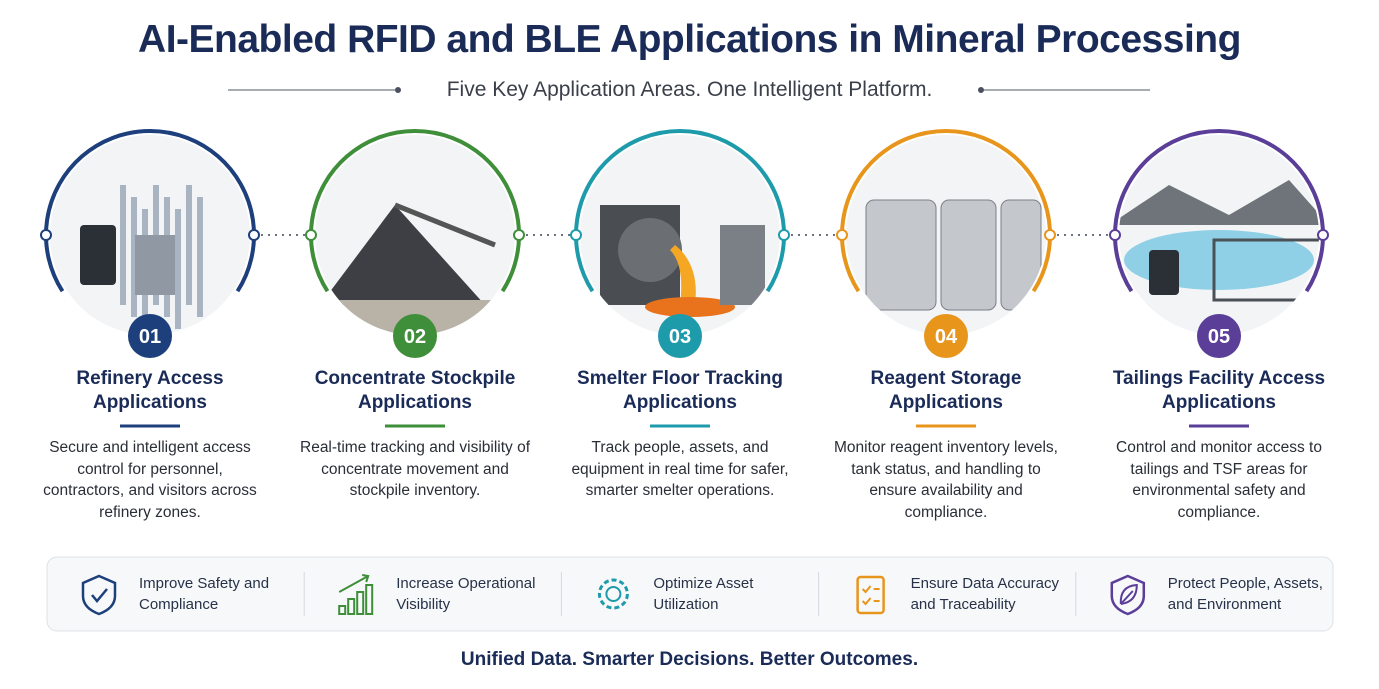  What do you see at coordinates (445, 225) in the screenshot?
I see `conveyor` at bounding box center [445, 225].